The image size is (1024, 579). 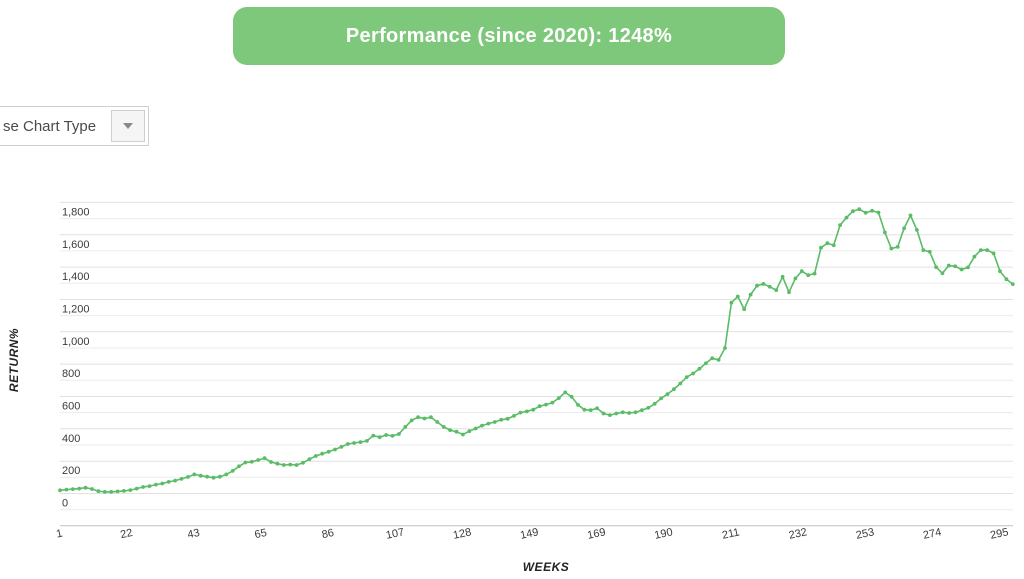 I want to click on x-tick-label: 65, so click(x=261, y=534).